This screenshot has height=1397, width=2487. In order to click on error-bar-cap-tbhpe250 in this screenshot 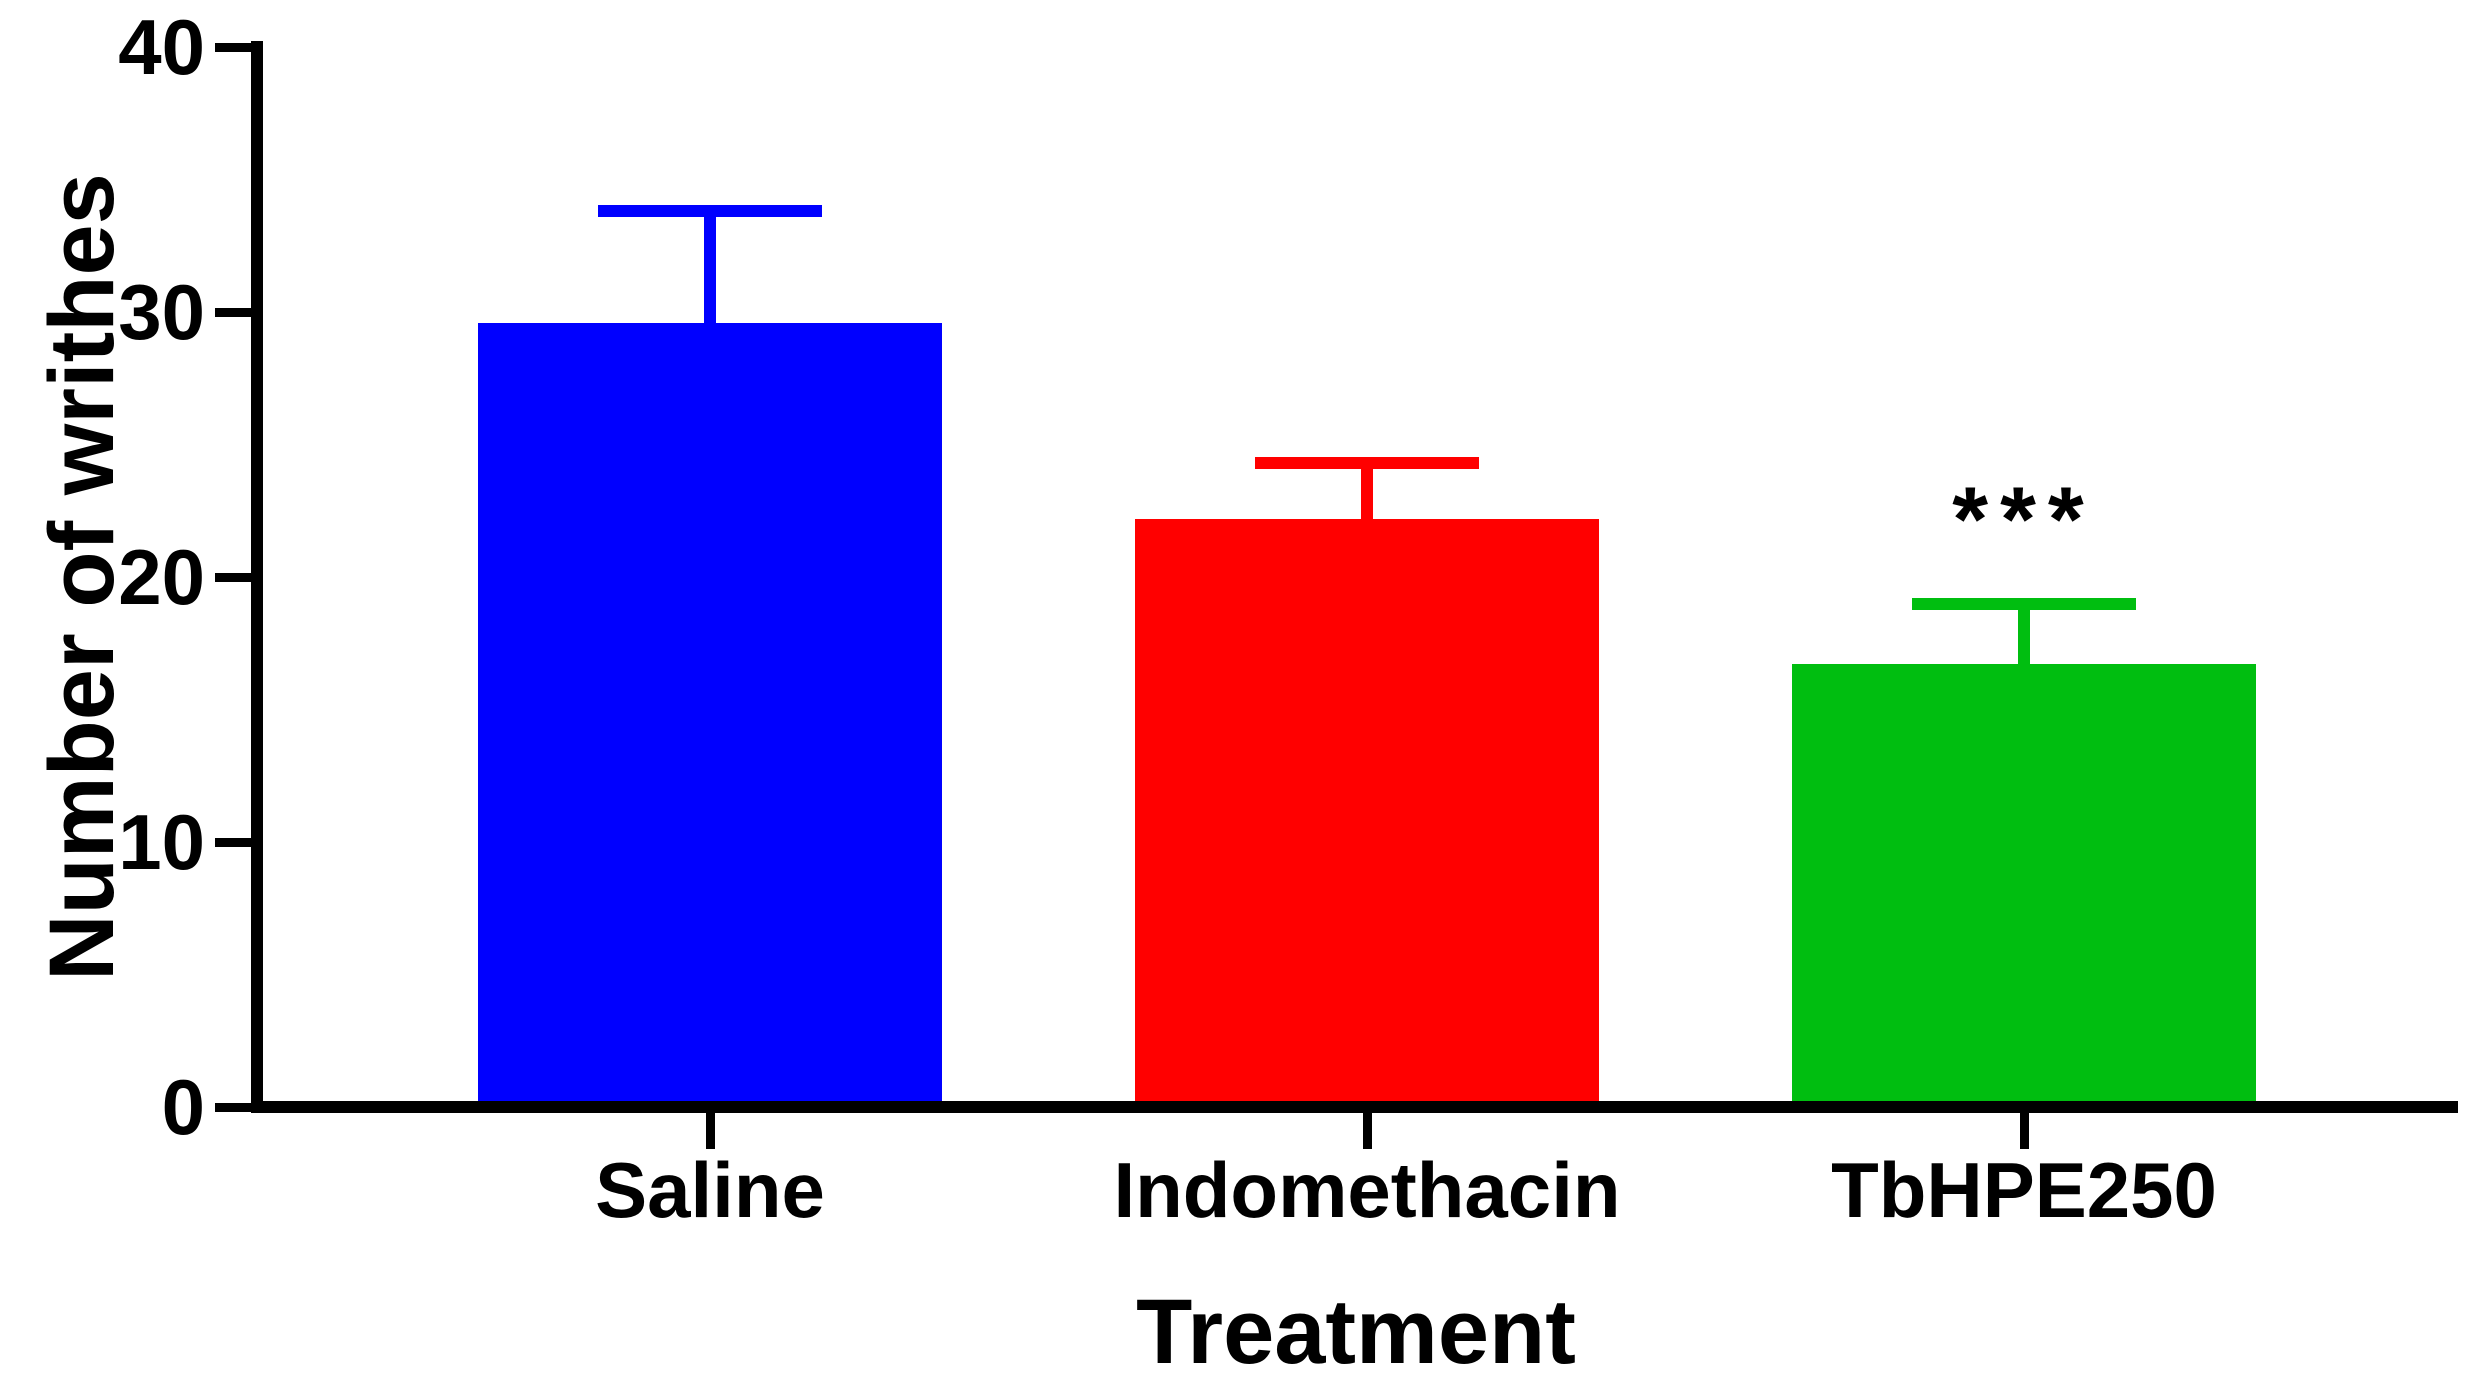, I will do `click(2024, 603)`.